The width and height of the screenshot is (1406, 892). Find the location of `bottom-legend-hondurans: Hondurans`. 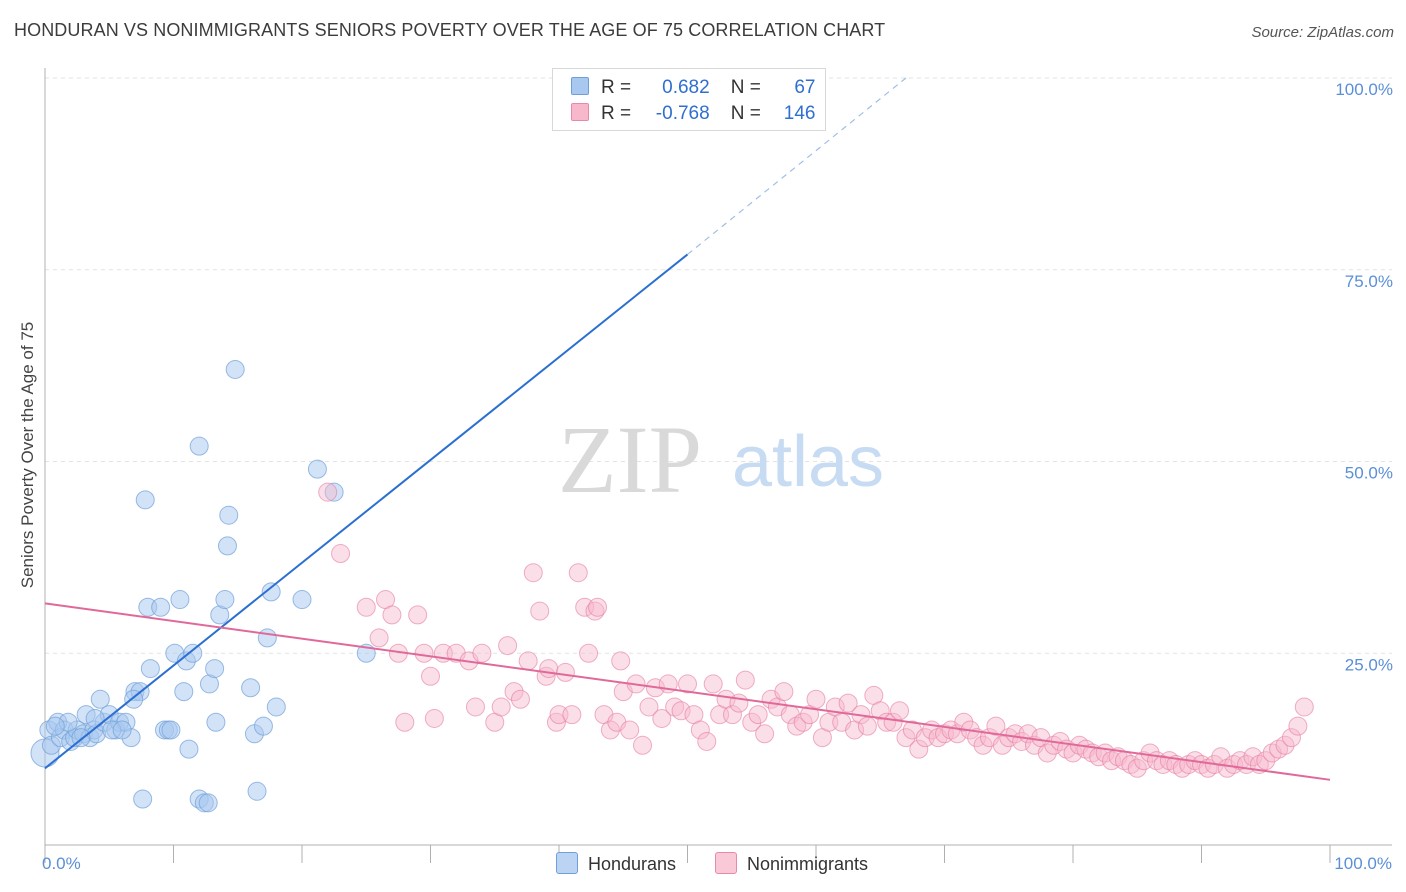

bottom-legend-hondurans: Hondurans is located at coordinates (616, 863).